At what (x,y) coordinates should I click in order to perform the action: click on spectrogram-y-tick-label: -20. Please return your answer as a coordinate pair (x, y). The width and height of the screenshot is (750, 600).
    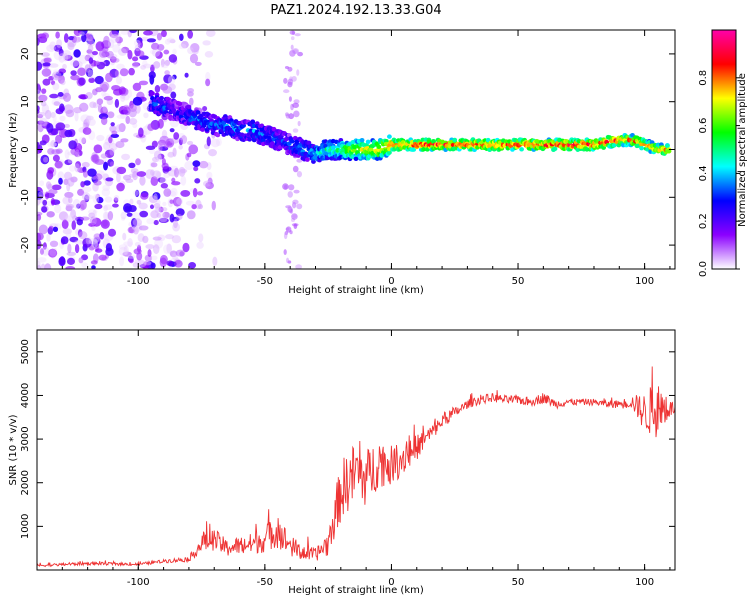
    Looking at the image, I should click on (25, 245).